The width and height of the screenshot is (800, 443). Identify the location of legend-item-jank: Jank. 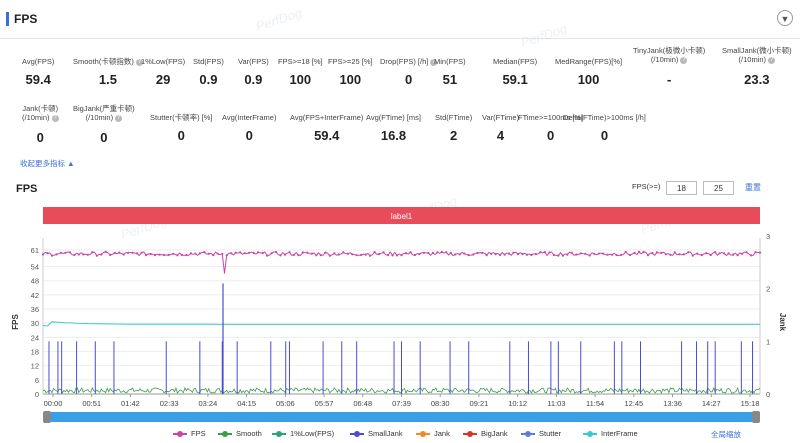
(433, 433).